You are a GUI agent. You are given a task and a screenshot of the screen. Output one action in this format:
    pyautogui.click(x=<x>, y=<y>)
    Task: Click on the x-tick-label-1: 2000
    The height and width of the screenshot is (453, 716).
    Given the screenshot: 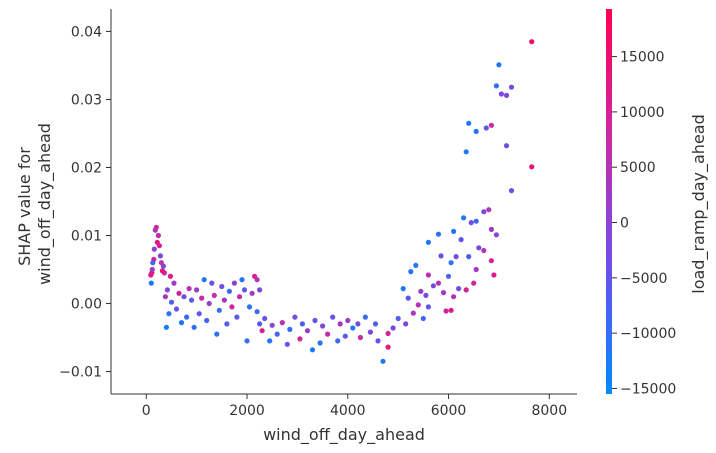 What is the action you would take?
    pyautogui.click(x=247, y=411)
    